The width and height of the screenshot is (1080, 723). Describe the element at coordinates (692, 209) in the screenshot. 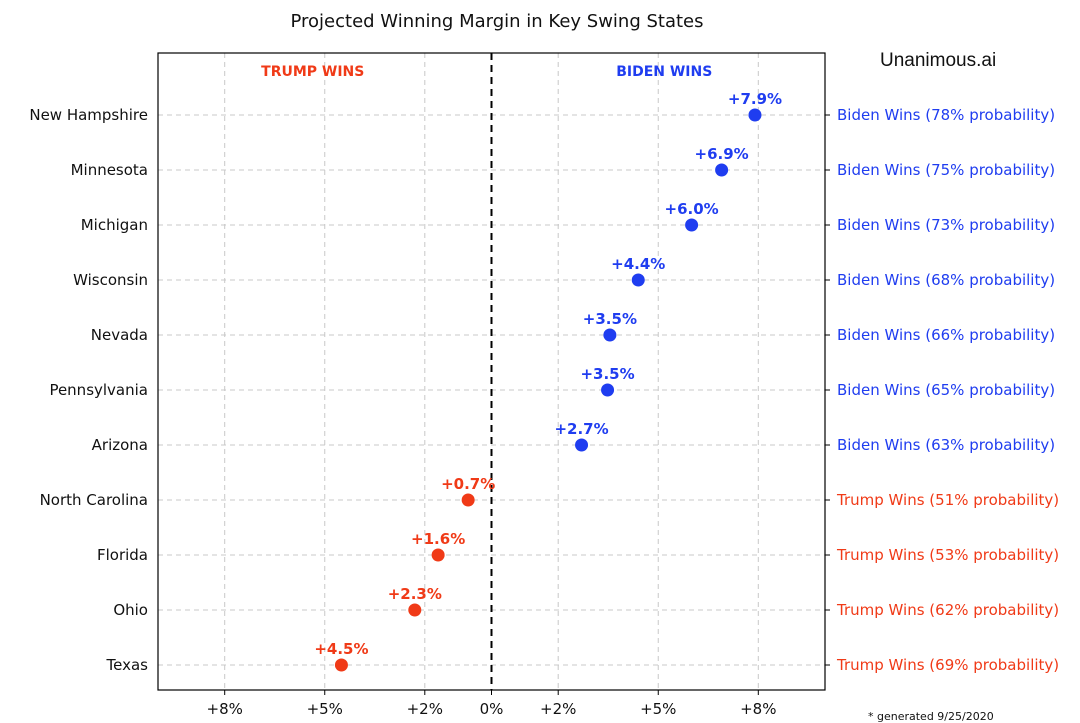

I see `data-label: +6.0%` at that location.